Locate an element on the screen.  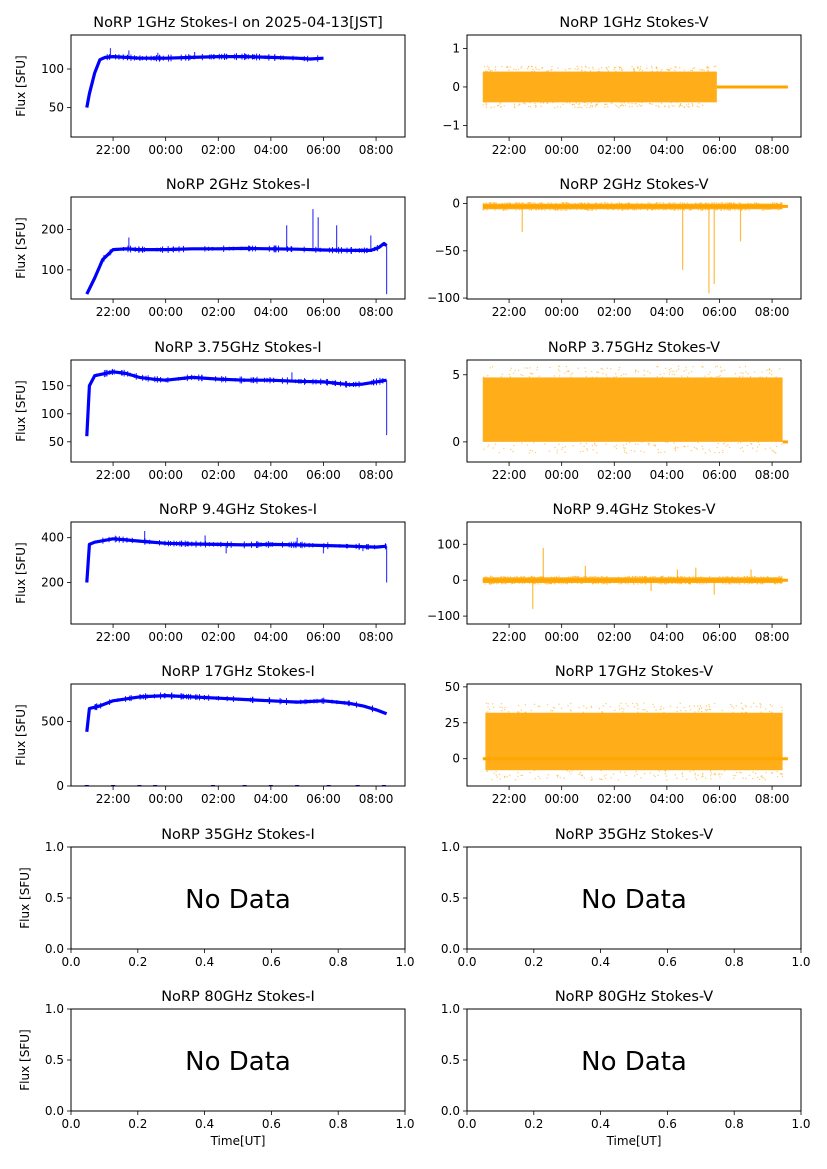
subplot-title: NoRP 35GHz Stokes-V is located at coordinates (634, 835).